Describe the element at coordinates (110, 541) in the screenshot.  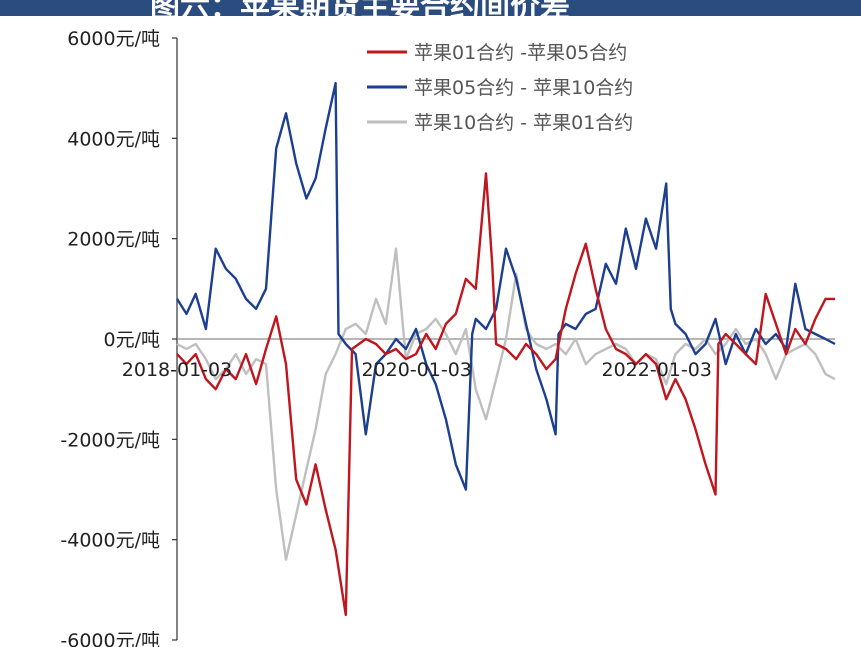
I see `y-tick-label: -4000元/吨` at that location.